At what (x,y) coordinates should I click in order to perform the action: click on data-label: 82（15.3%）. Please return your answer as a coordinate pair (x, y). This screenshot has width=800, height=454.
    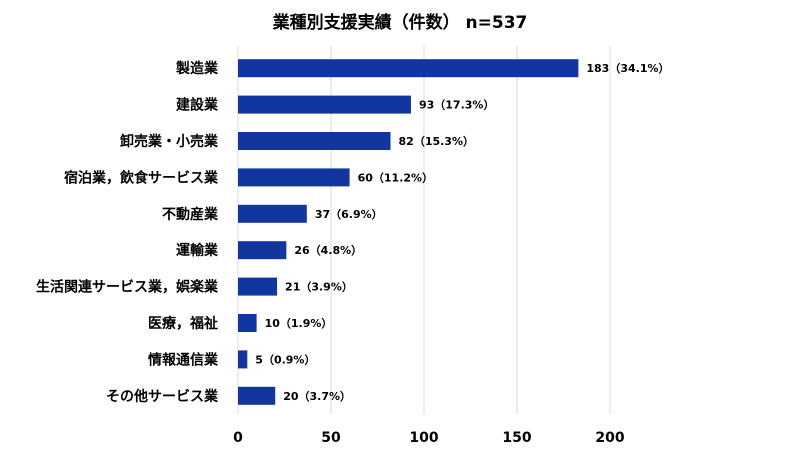
    Looking at the image, I should click on (436, 141).